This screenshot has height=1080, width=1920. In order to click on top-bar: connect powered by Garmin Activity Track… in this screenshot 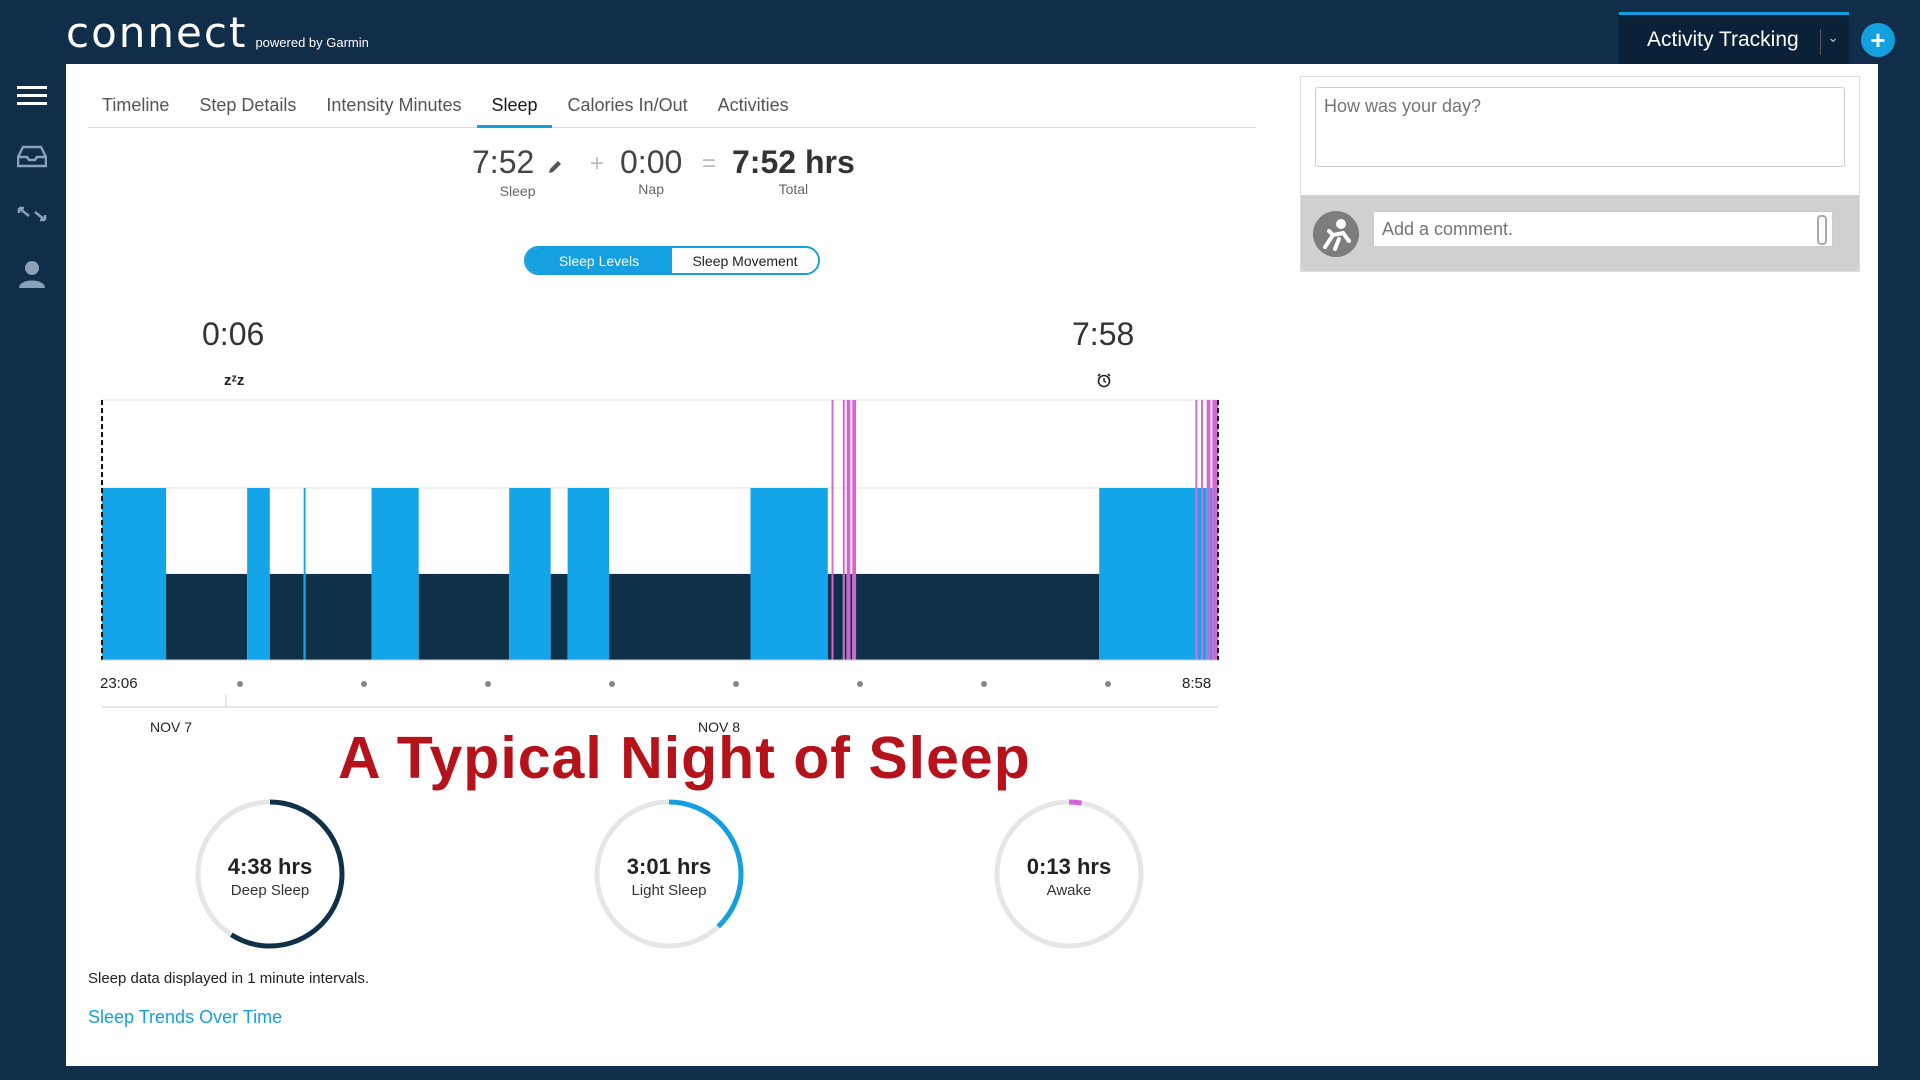, I will do `click(960, 32)`.